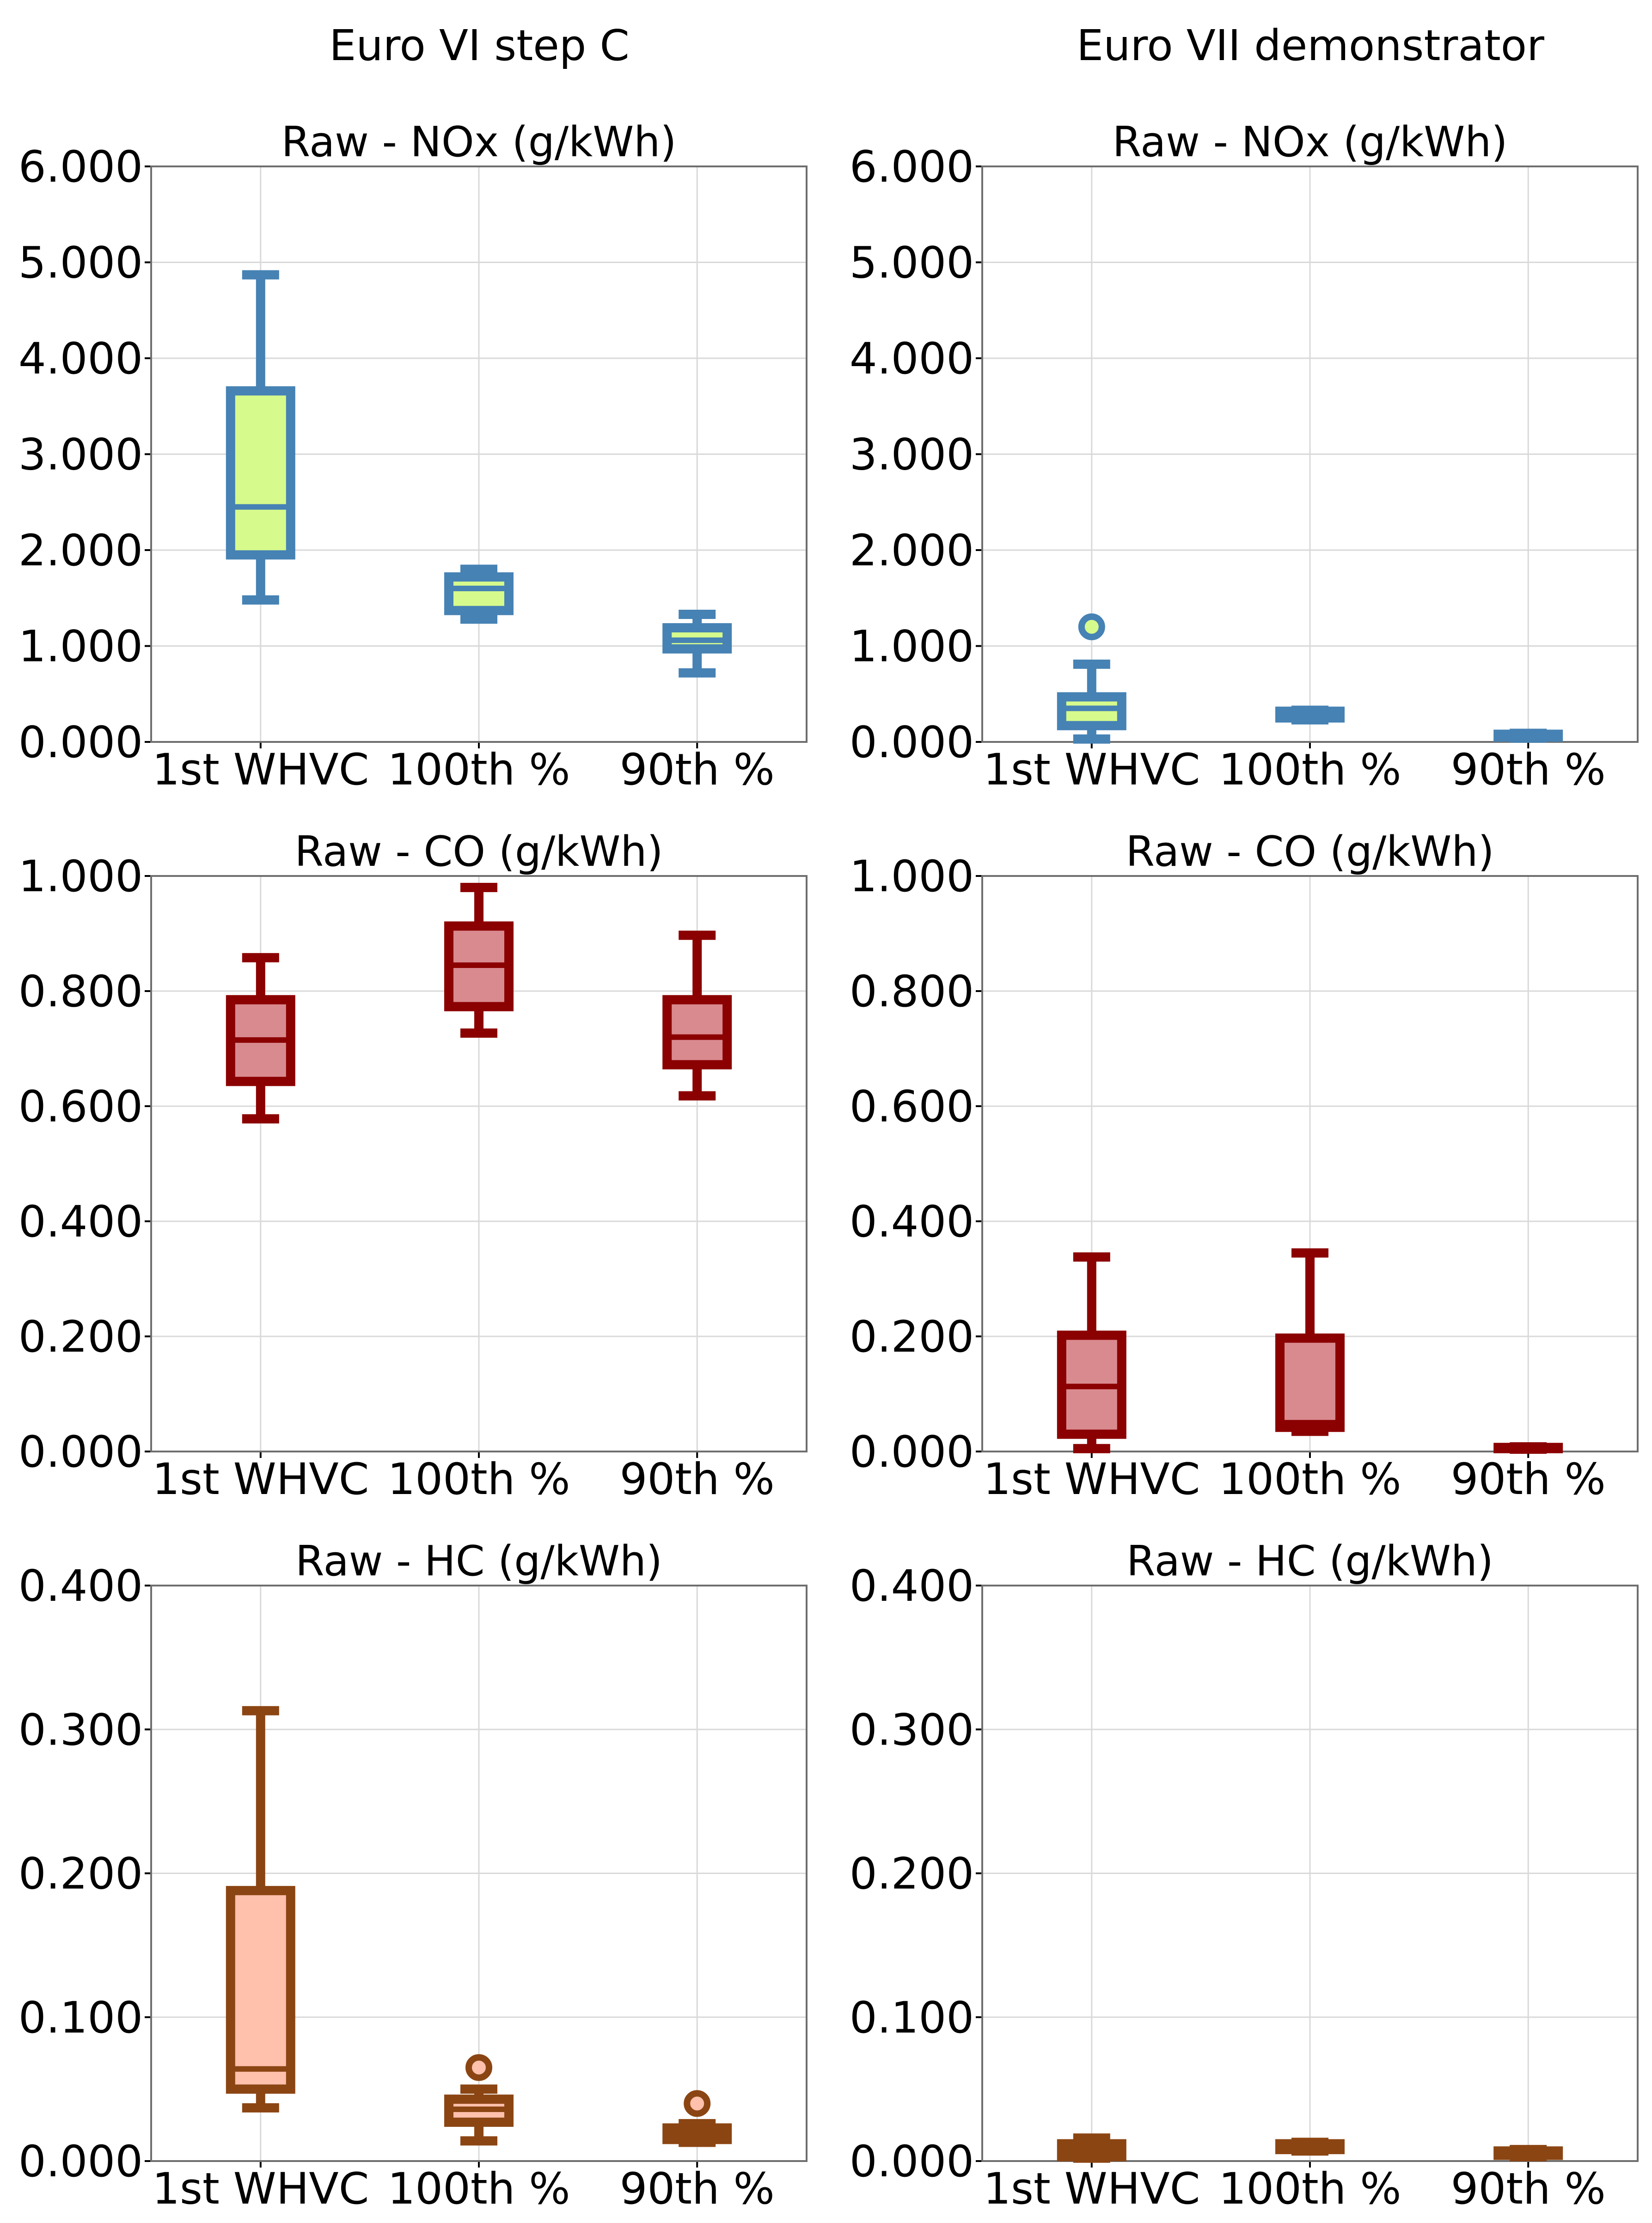  Describe the element at coordinates (479, 45) in the screenshot. I see `column-title-euro-vi: Euro VI step C` at that location.